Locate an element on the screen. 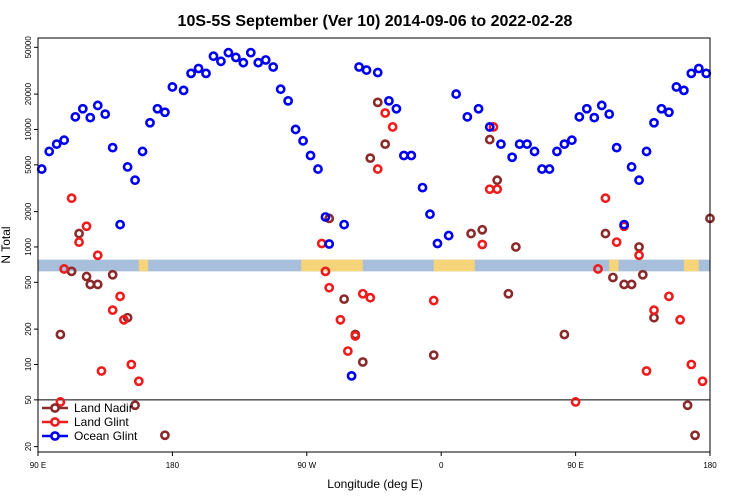 The width and height of the screenshot is (750, 500). x-tick-label: 90 W is located at coordinates (306, 465).